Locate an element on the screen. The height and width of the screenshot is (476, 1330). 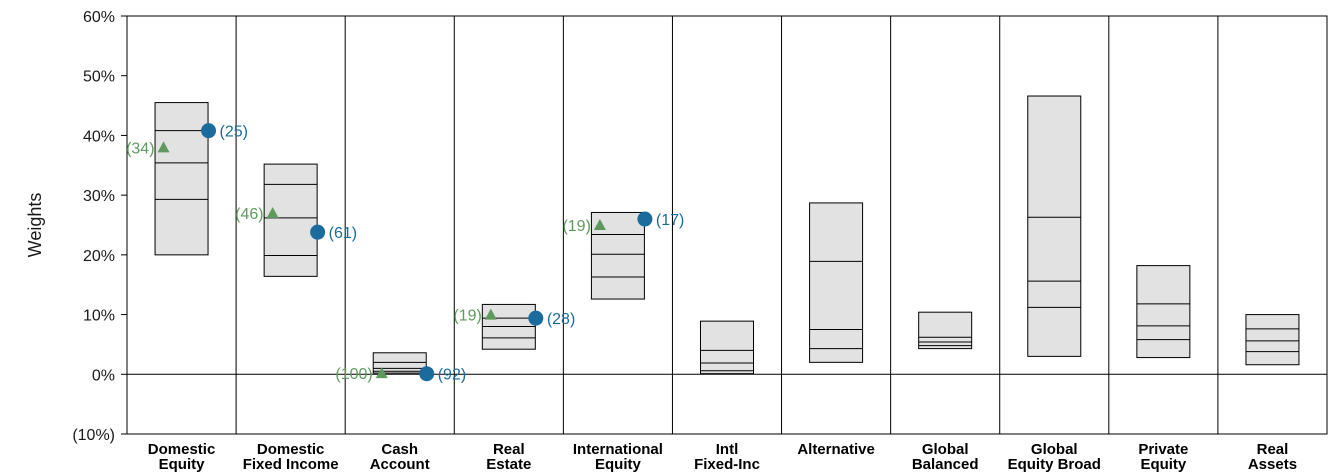
category-label-line: Balanced is located at coordinates (945, 464).